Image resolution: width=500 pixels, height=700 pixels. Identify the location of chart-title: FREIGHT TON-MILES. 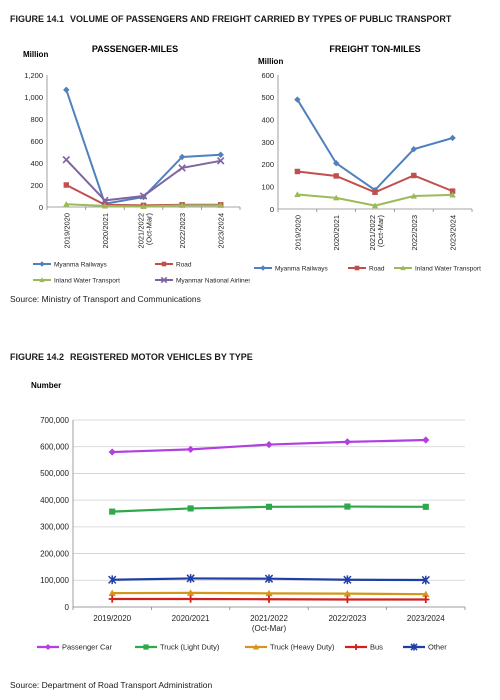
(374, 49).